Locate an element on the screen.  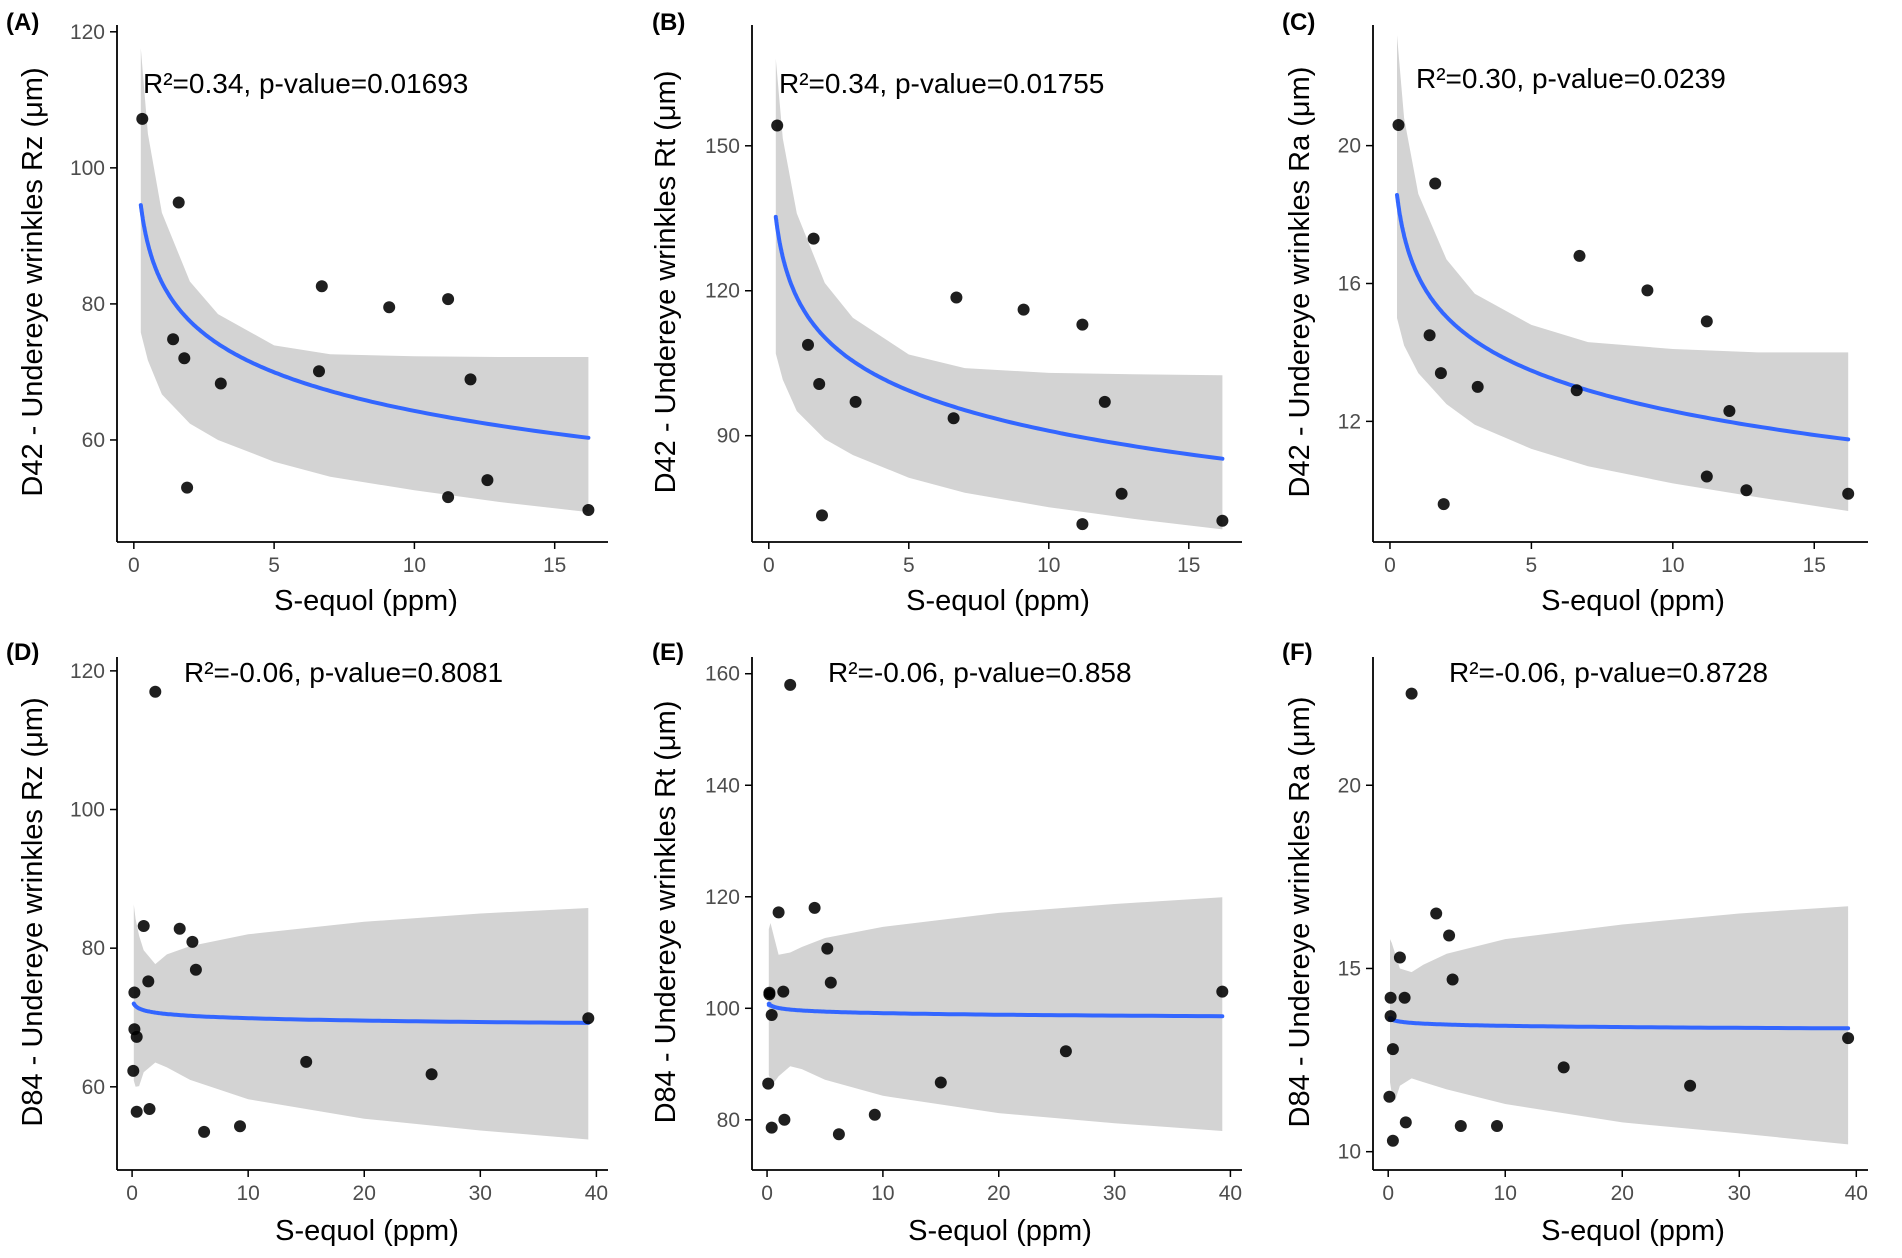
panel-a-confidence-band is located at coordinates (364, 280).